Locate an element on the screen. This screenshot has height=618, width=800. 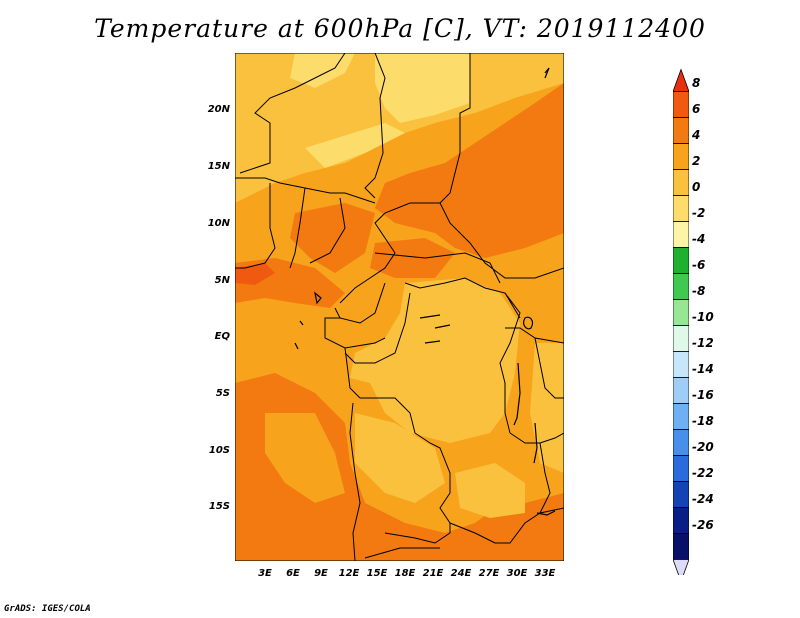
colorbar-label: -4 is located at coordinates (699, 239).